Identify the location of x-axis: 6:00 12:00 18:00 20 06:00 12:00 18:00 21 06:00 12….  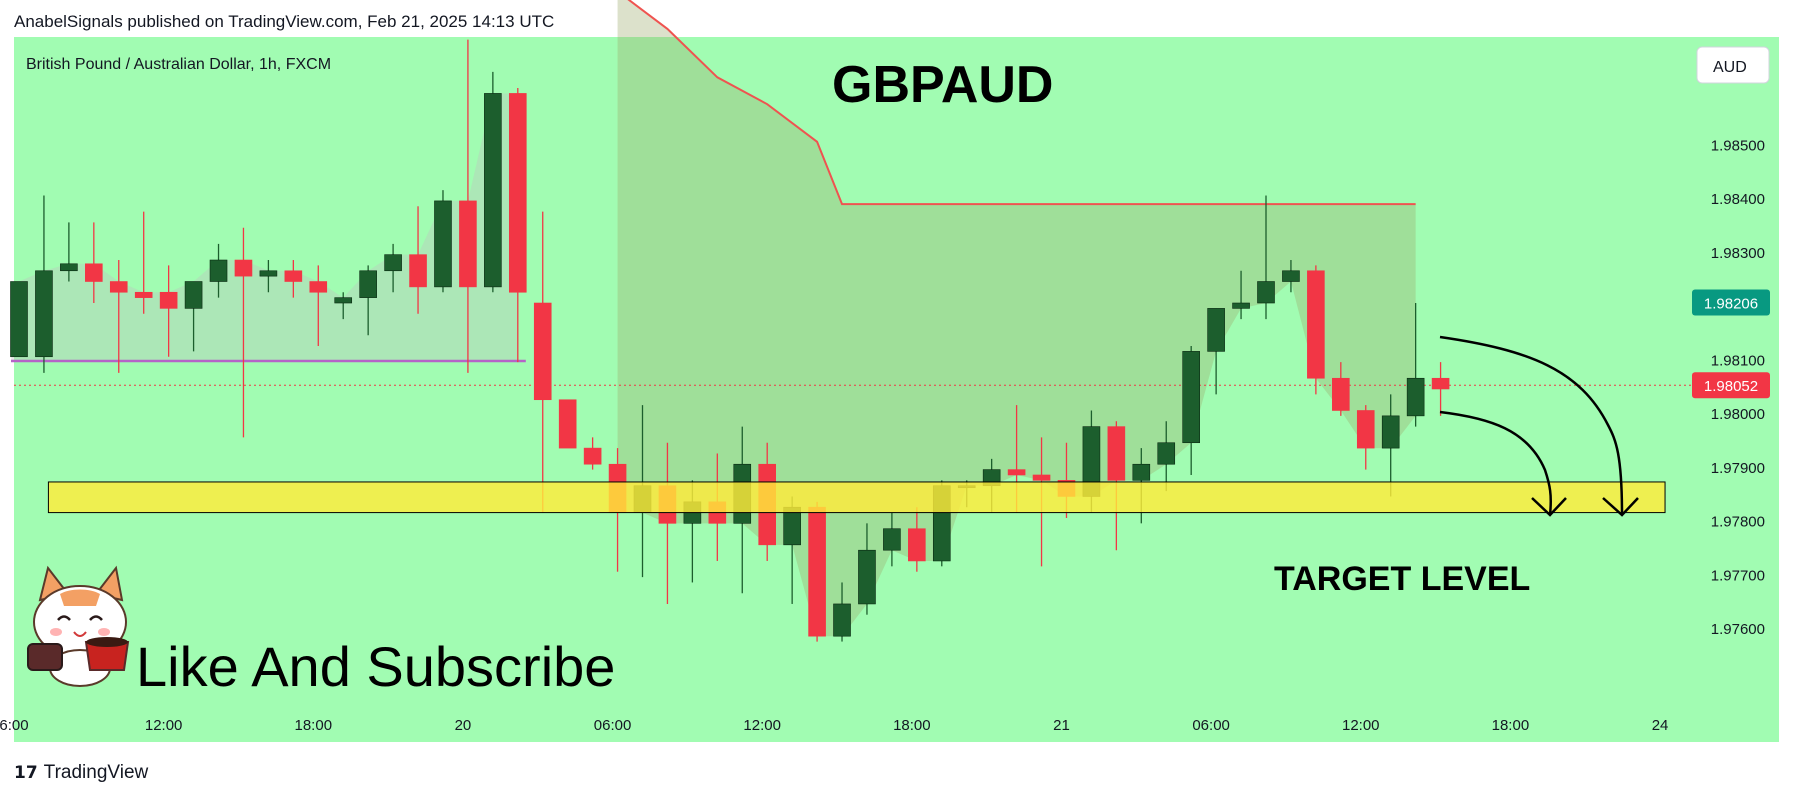
(834, 725).